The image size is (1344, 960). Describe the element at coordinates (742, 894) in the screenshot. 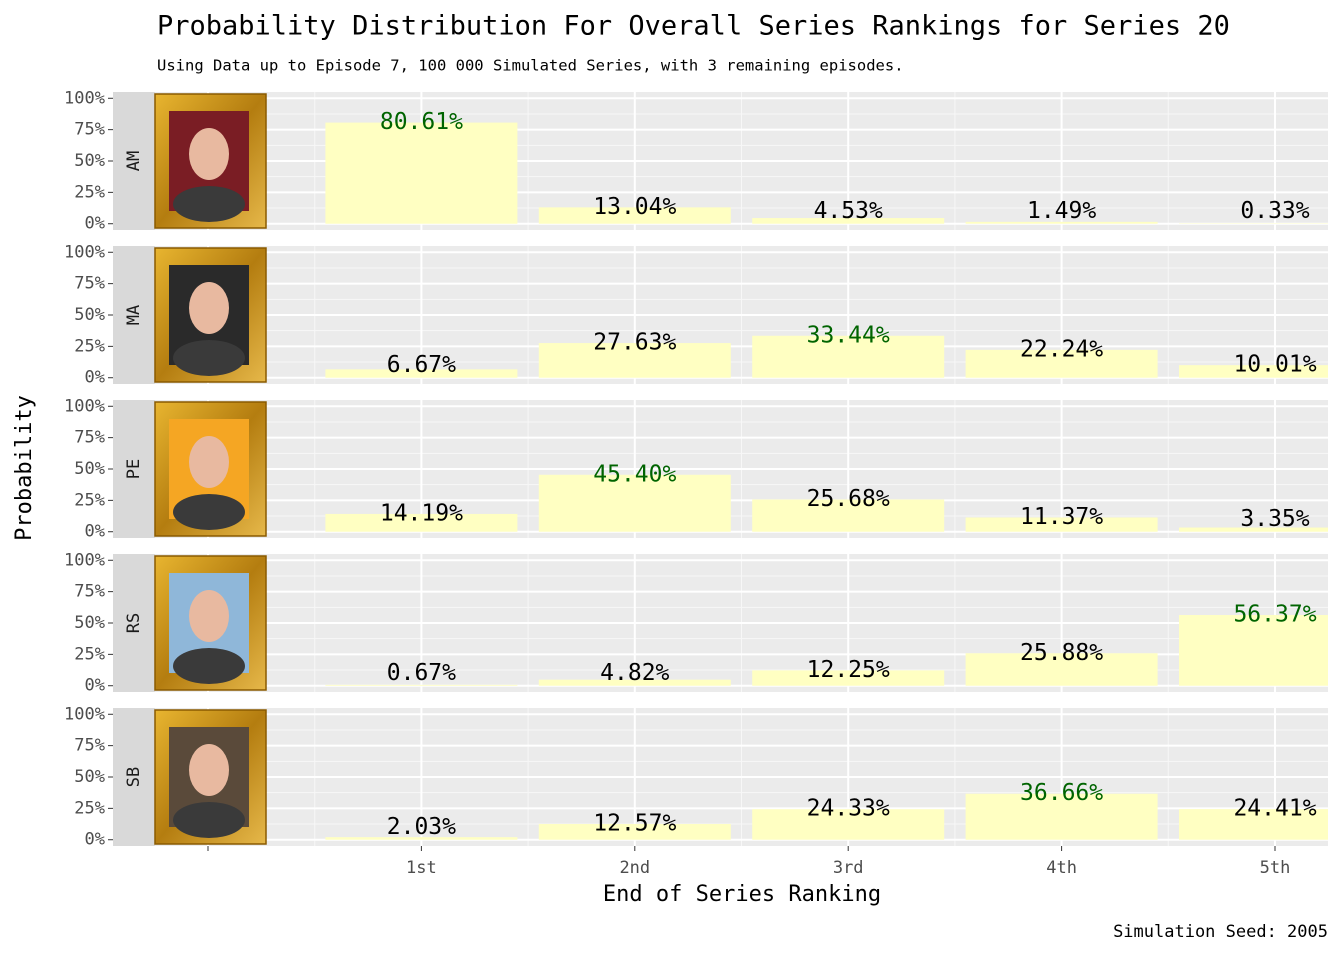

I see `x-axis-title: End of Series Ranking` at that location.